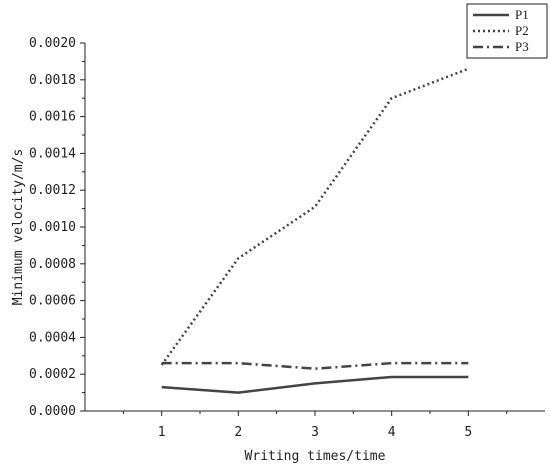  I want to click on y-tick-label: 0.0018, so click(52, 80).